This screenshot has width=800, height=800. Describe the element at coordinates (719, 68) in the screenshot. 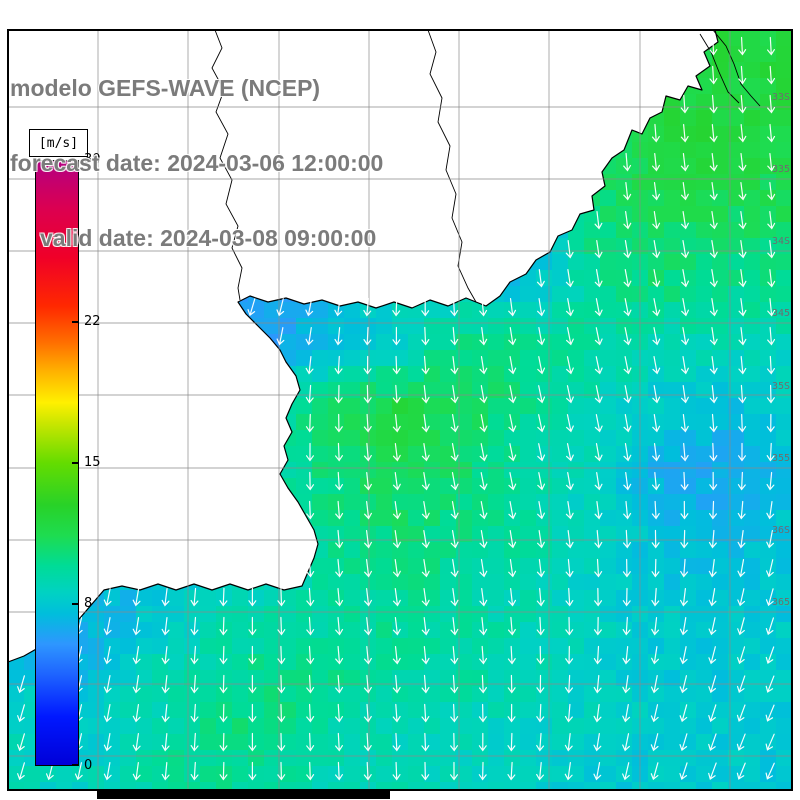

I see `lagoon-line` at that location.